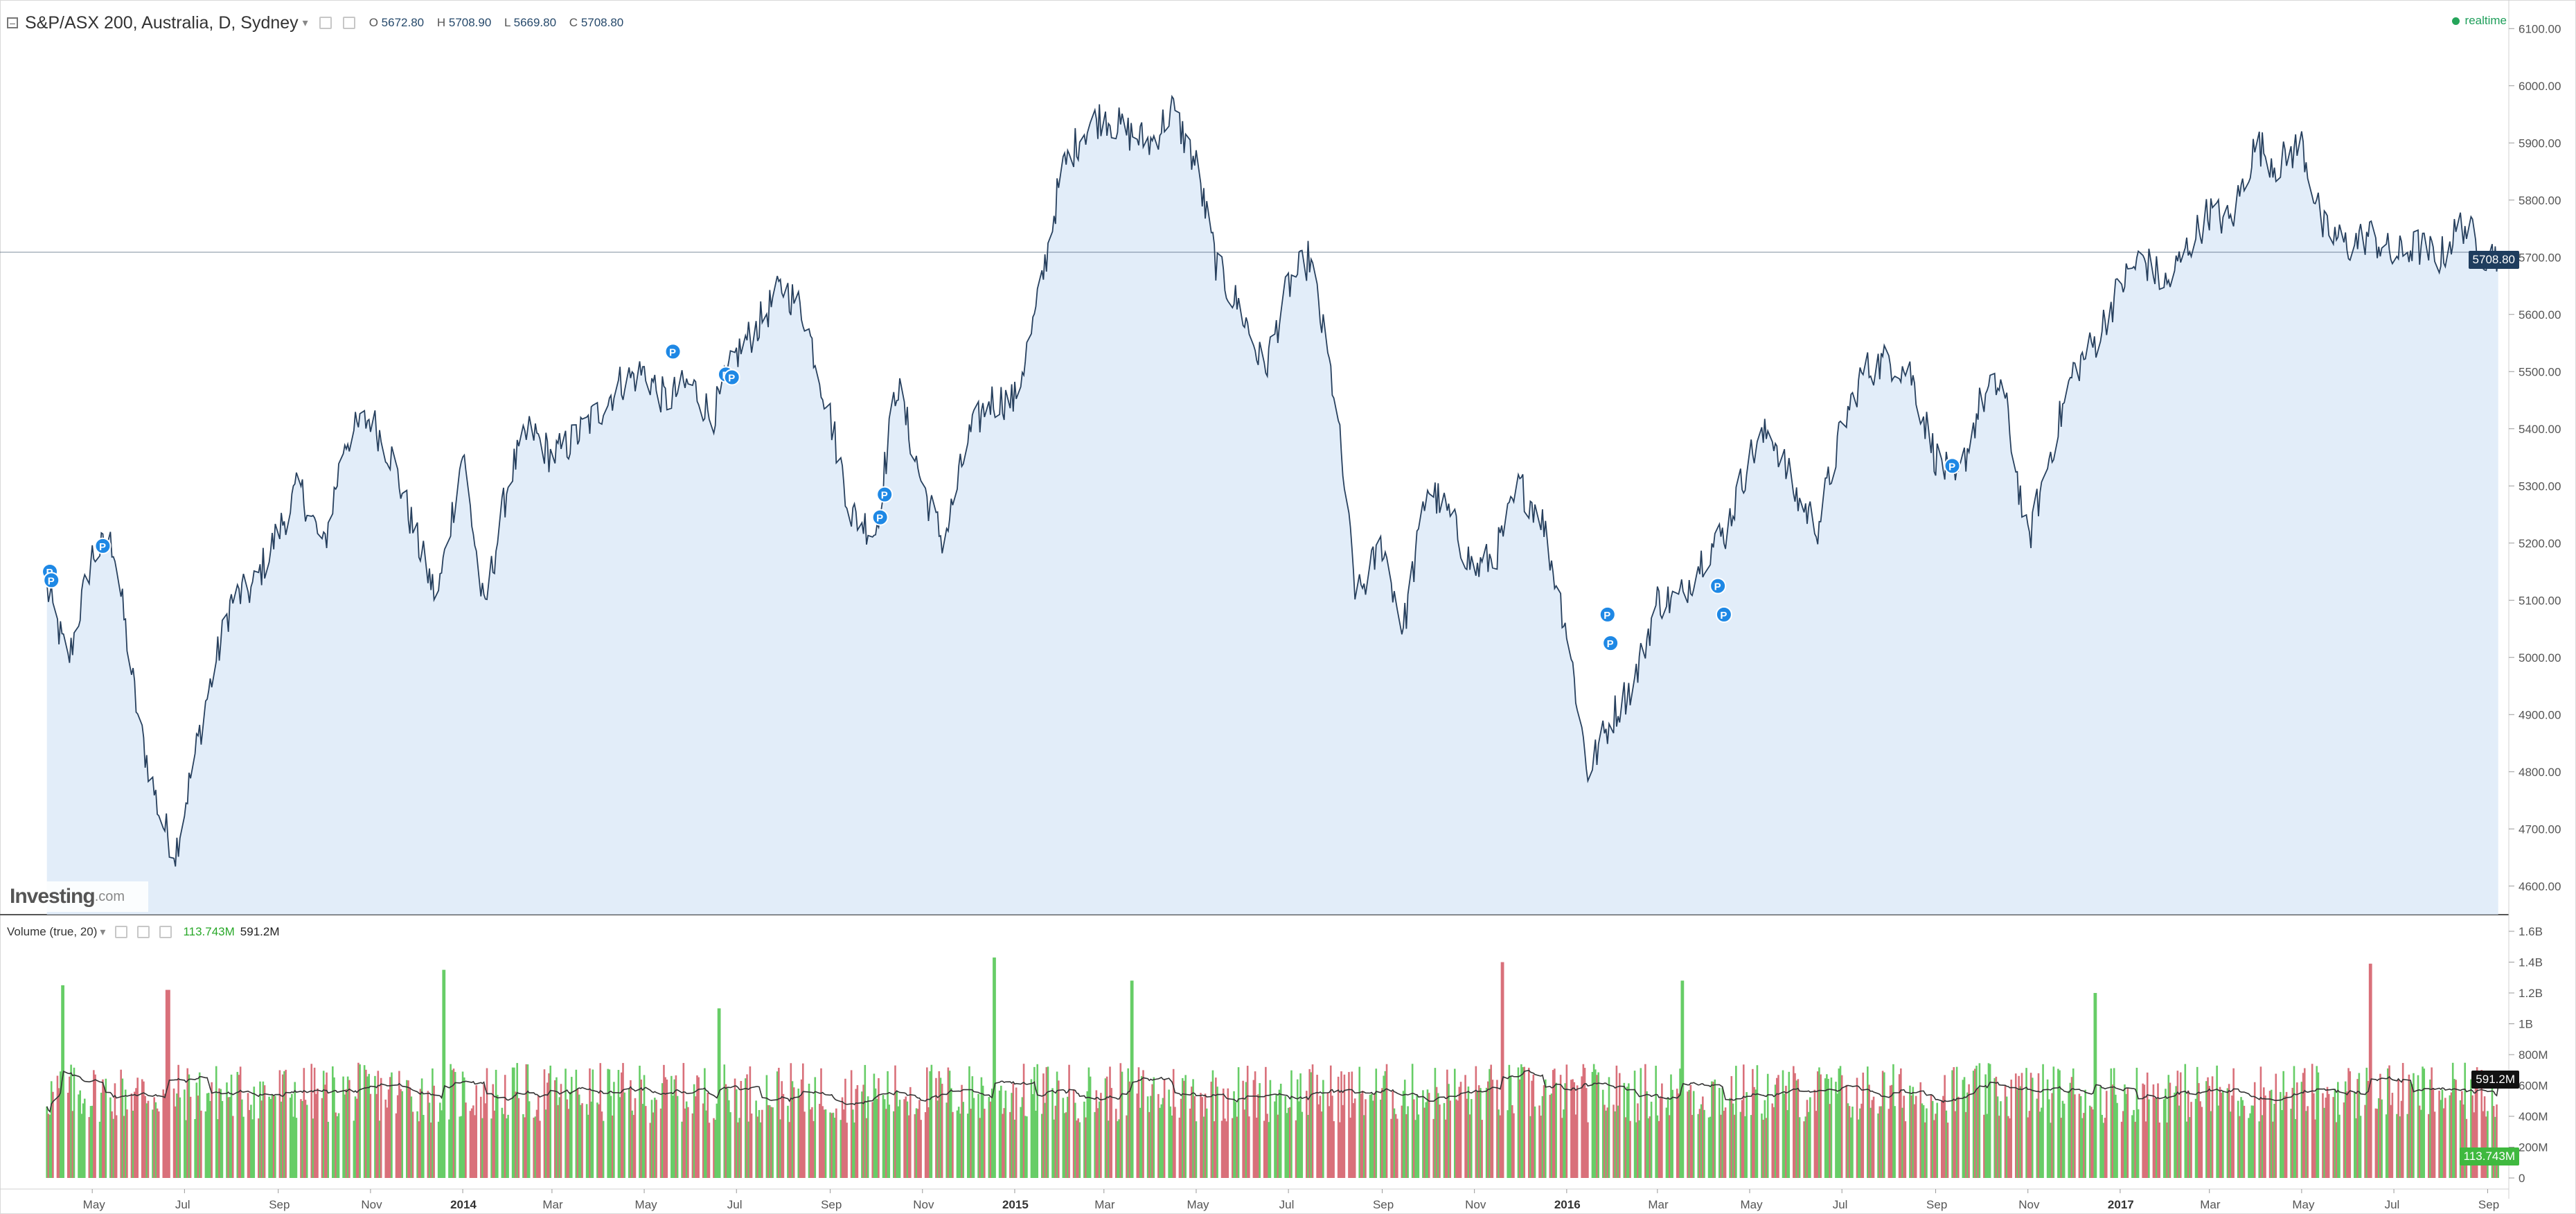  Describe the element at coordinates (885, 494) in the screenshot. I see `event-marker` at that location.